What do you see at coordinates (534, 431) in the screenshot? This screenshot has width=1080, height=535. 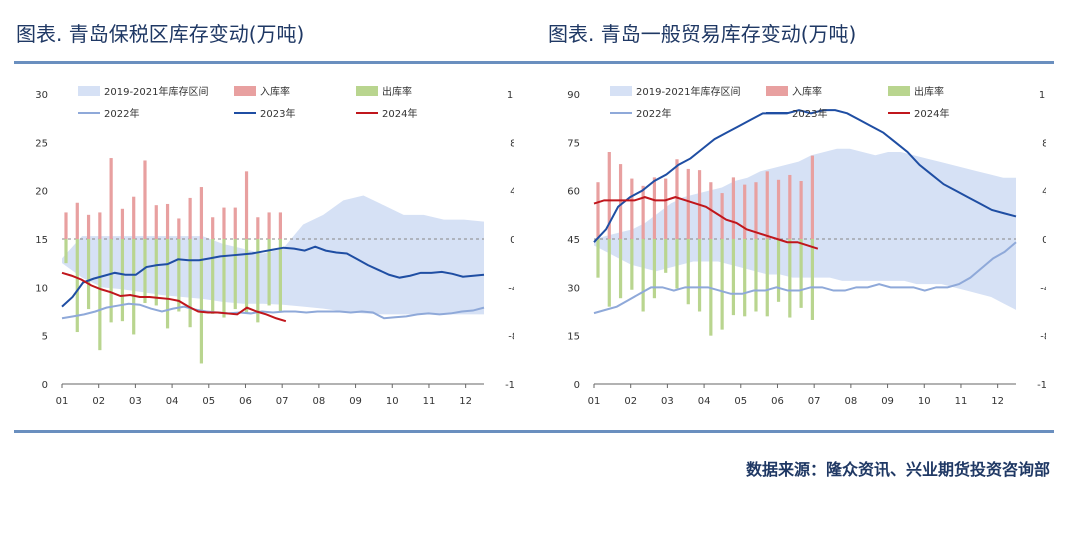 I see `bottom-divider` at bounding box center [534, 431].